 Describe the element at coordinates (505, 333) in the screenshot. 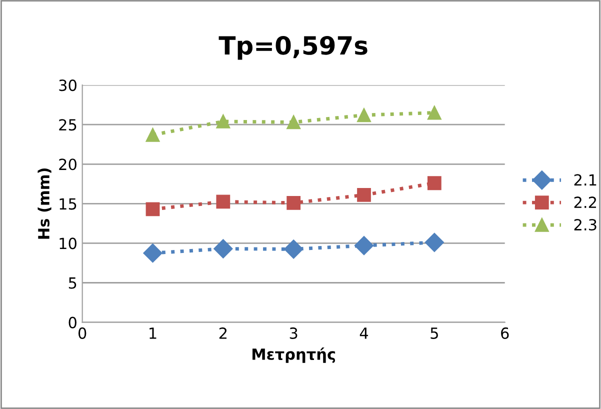

I see `x-tick-label: 6` at that location.